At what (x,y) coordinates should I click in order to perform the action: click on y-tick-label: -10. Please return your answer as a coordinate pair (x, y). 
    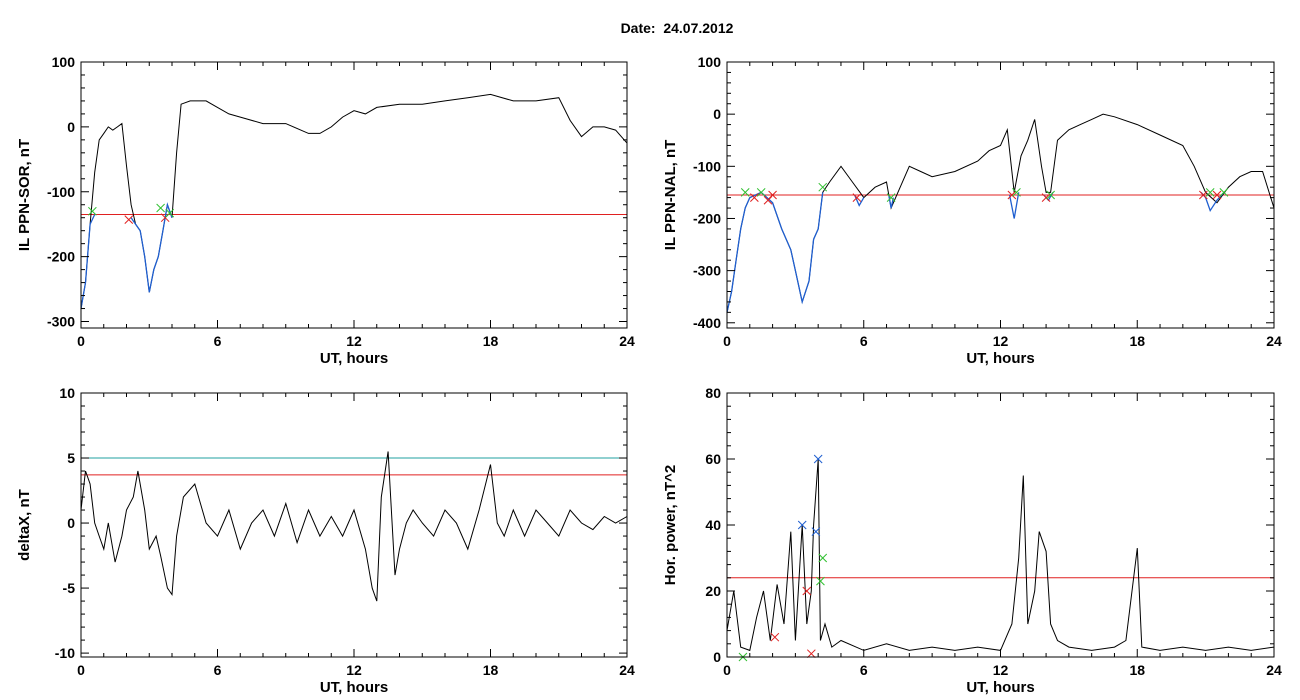
    Looking at the image, I should click on (65, 653).